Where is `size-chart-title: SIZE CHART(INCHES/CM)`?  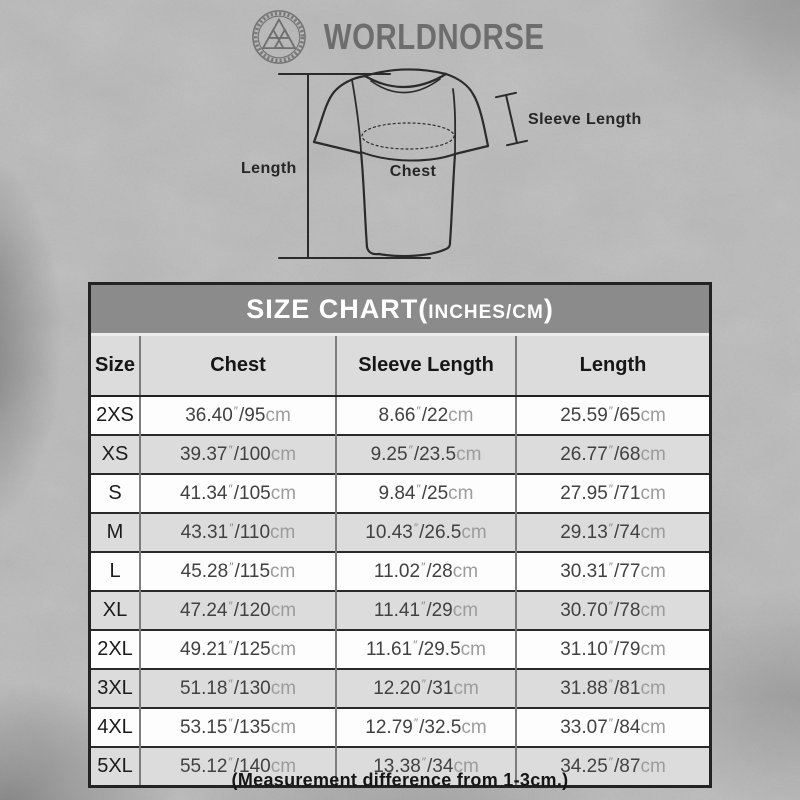 size-chart-title: SIZE CHART(INCHES/CM) is located at coordinates (400, 310).